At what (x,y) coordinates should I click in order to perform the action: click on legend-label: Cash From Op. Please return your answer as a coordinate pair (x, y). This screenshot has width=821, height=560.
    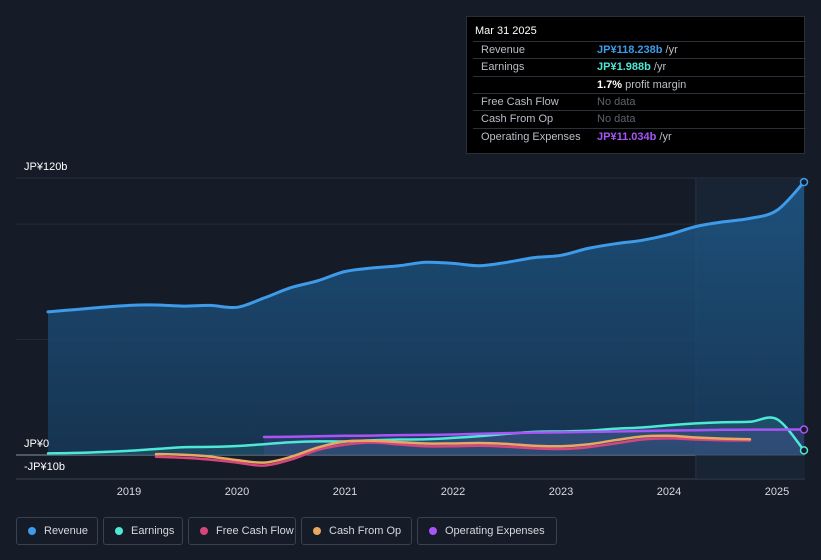
    Looking at the image, I should click on (365, 531).